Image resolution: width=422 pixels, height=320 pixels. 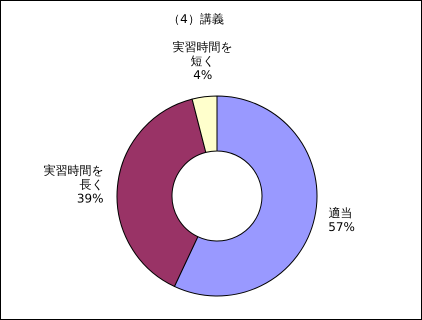 What do you see at coordinates (196, 19) in the screenshot?
I see `chart-title: （4）講義` at bounding box center [196, 19].